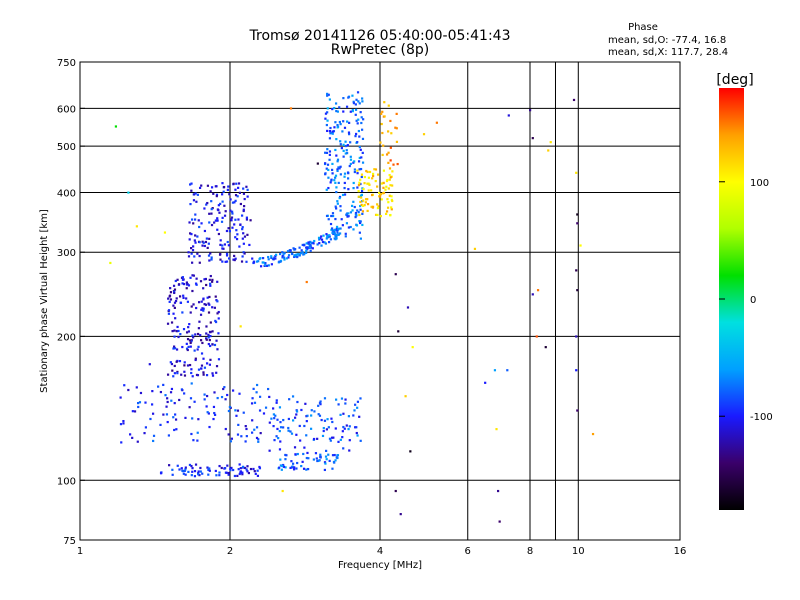 Image resolution: width=800 pixels, height=600 pixels. What do you see at coordinates (530, 551) in the screenshot?
I see `x-tick-label: 8` at bounding box center [530, 551].